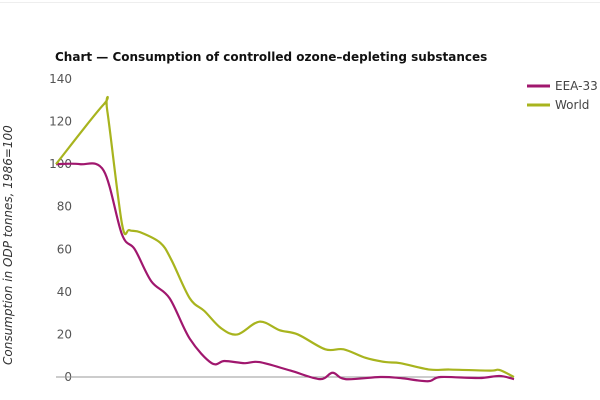  I want to click on legend-label-world: World, so click(572, 105).